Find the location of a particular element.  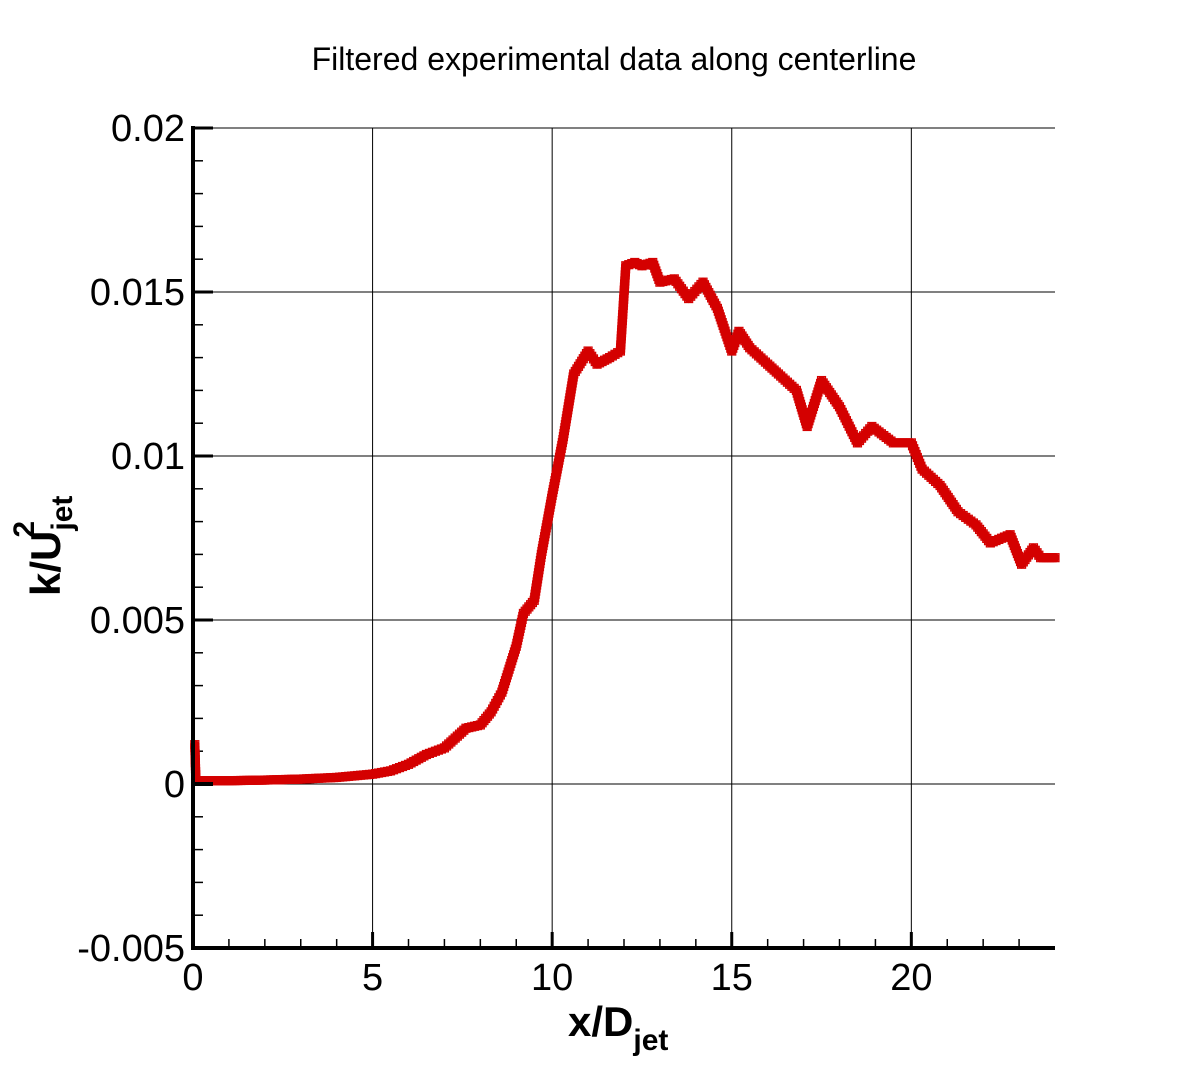

x-tick-label: 5 is located at coordinates (372, 978).